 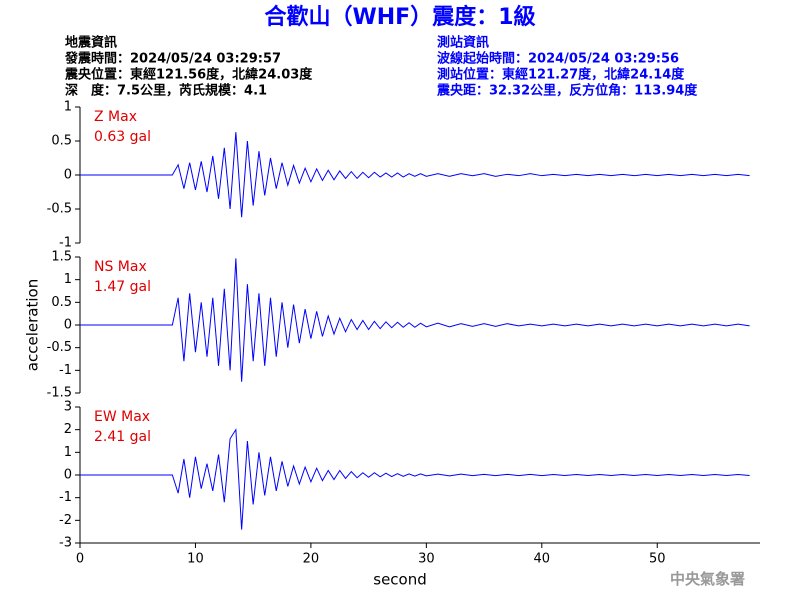 I want to click on info-text: 震央距：32.32公里，反方位角：113.94度, so click(x=567, y=91).